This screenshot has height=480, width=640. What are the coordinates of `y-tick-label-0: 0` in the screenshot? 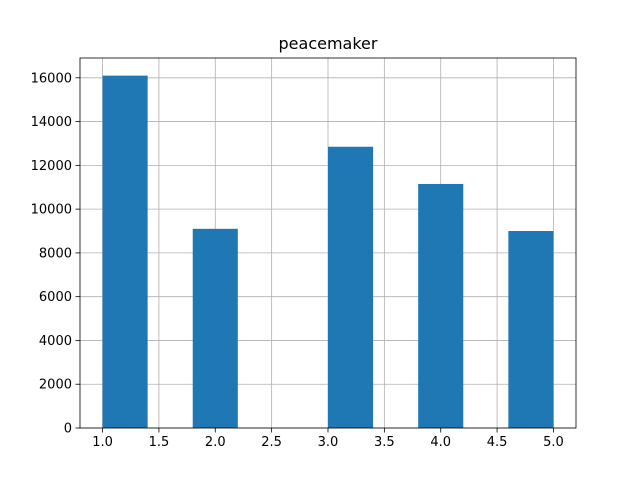 It's located at (68, 429).